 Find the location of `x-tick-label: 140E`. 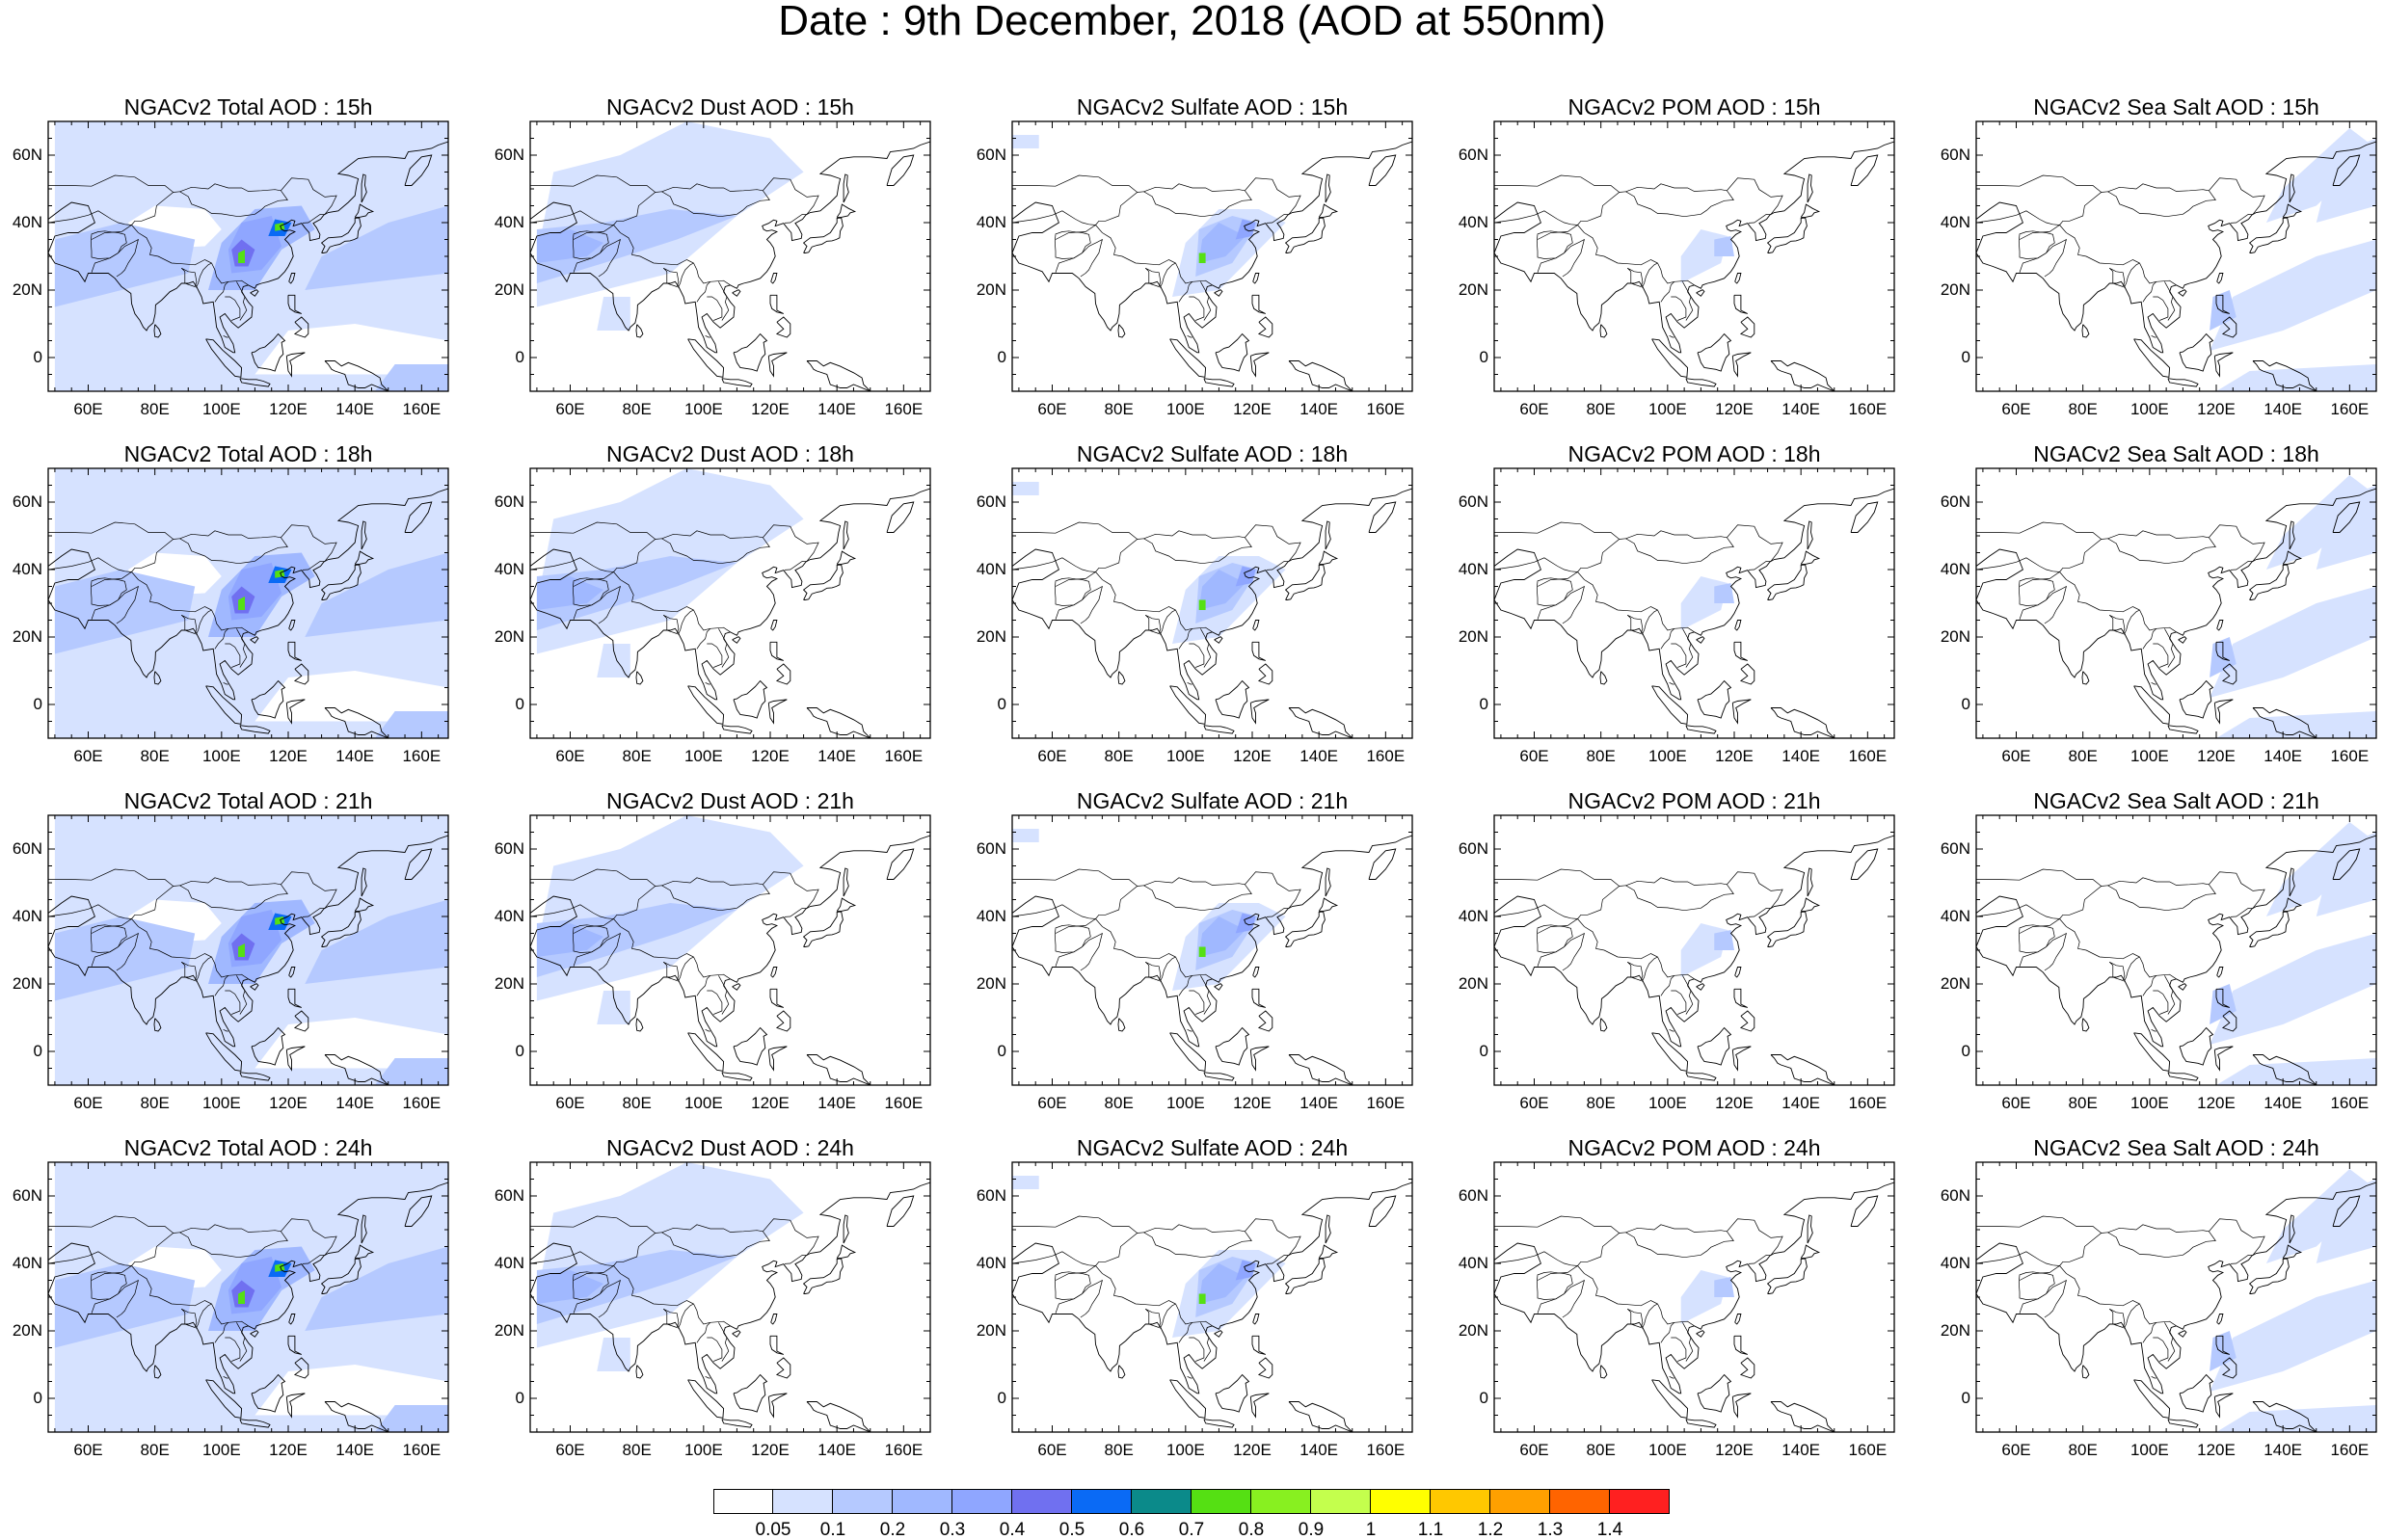

x-tick-label: 140E is located at coordinates (354, 1103).